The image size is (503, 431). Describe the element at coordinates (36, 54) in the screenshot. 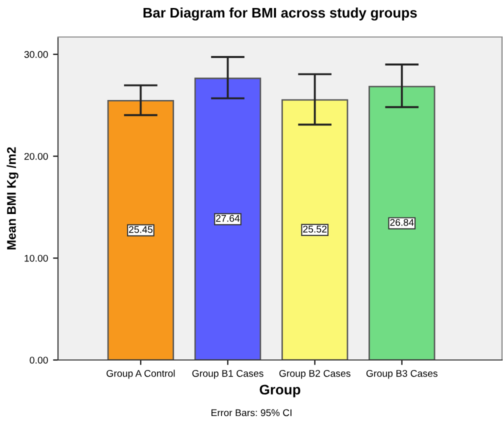

I see `y-tick-label: 30.00` at that location.